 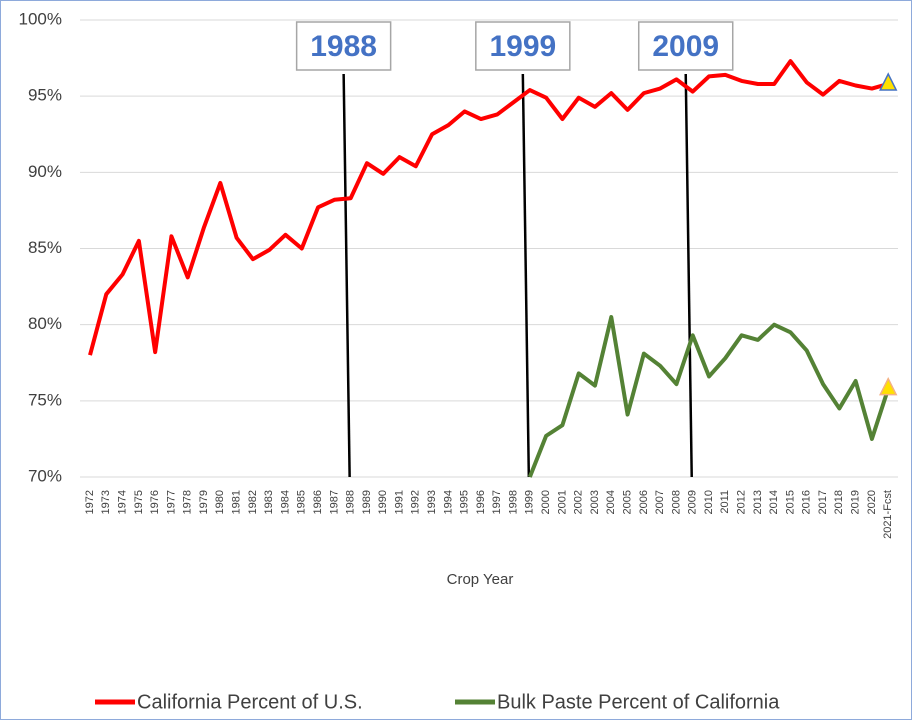 What do you see at coordinates (579, 502) in the screenshot?
I see `x-tick-label: 2002` at bounding box center [579, 502].